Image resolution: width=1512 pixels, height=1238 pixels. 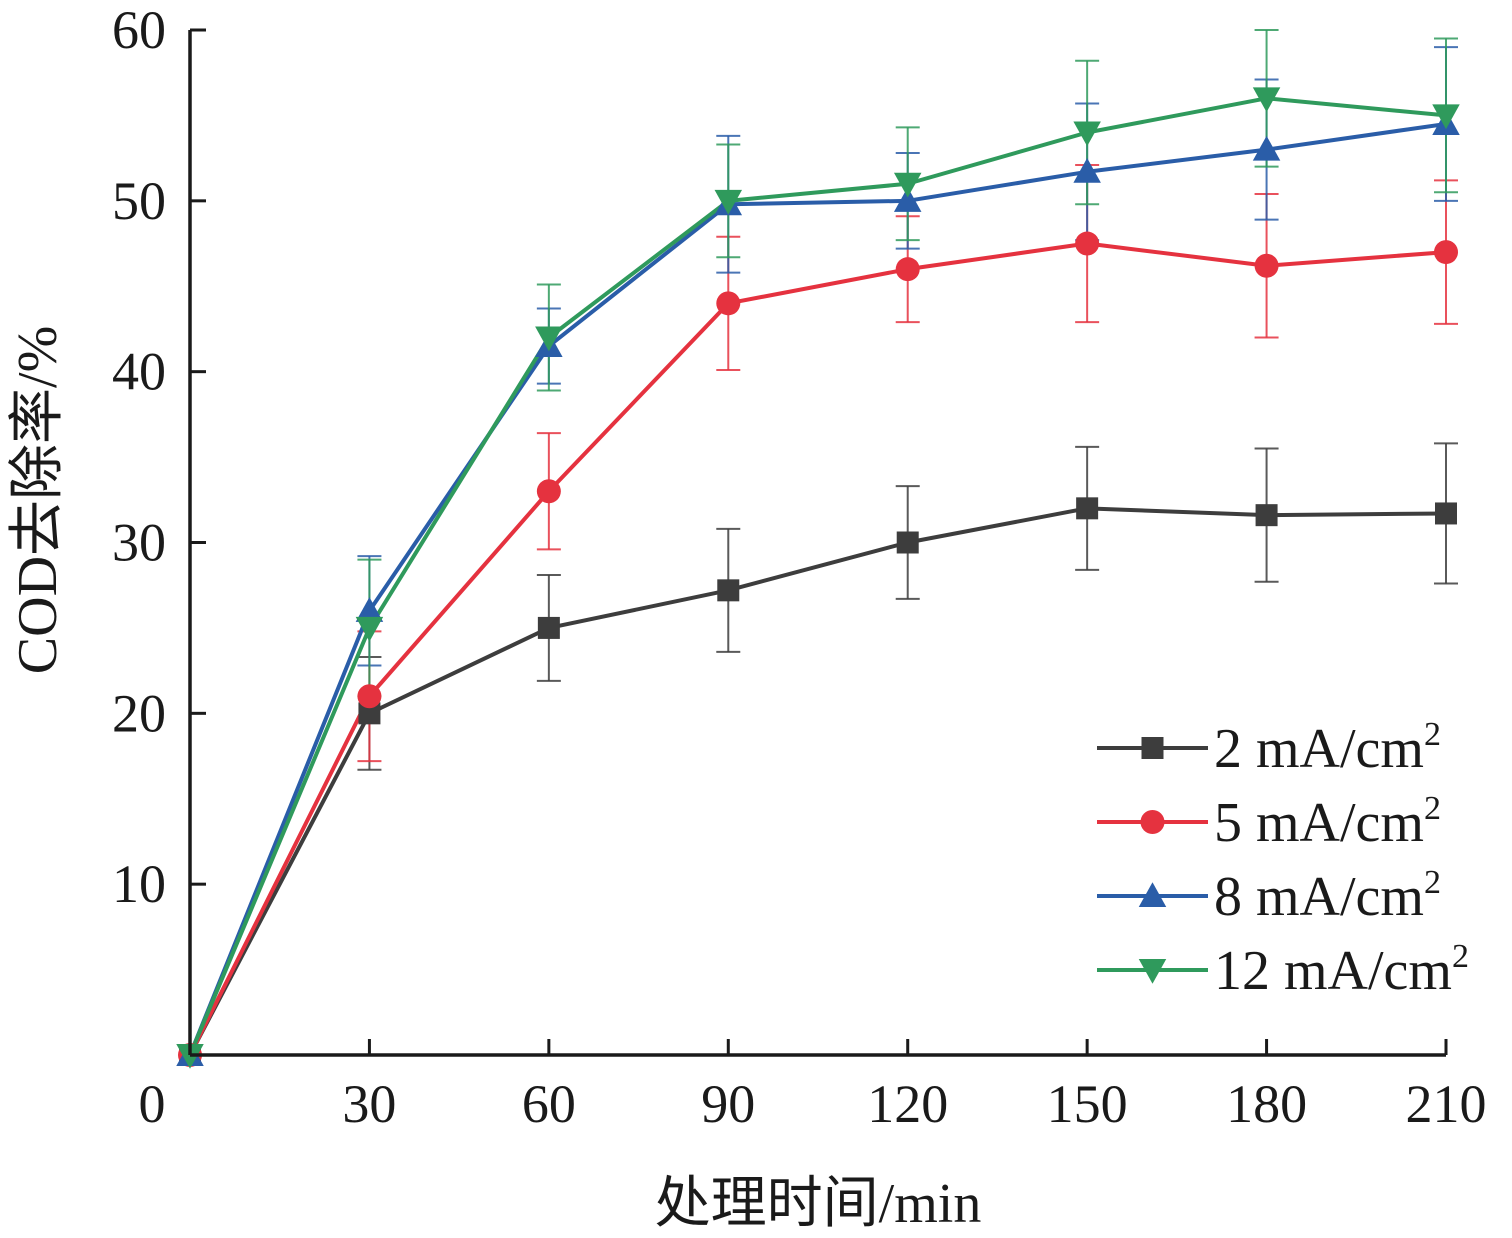 I want to click on legend-item-4-marker, so click(x=1152, y=971).